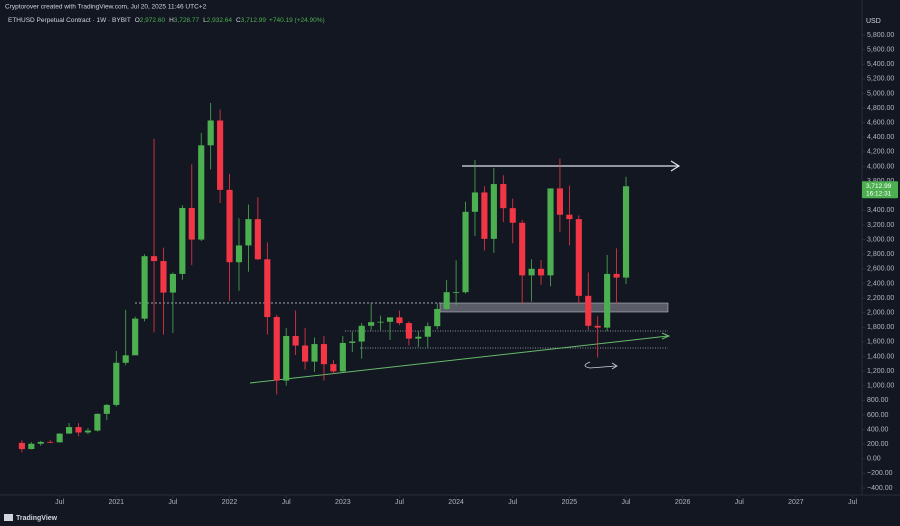  I want to click on y-tick-label: 1,000.00, so click(880, 386).